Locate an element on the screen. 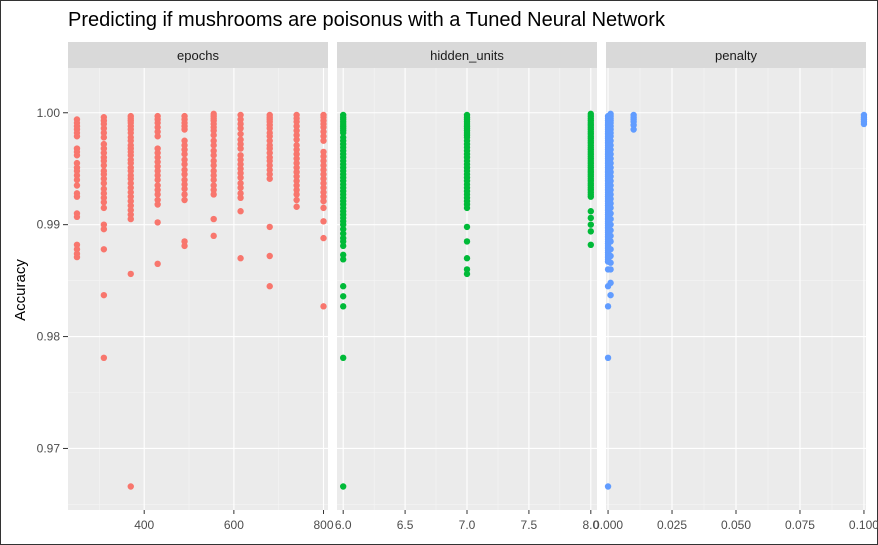 Image resolution: width=878 pixels, height=545 pixels. x-tick-label: 7.0 is located at coordinates (467, 525).